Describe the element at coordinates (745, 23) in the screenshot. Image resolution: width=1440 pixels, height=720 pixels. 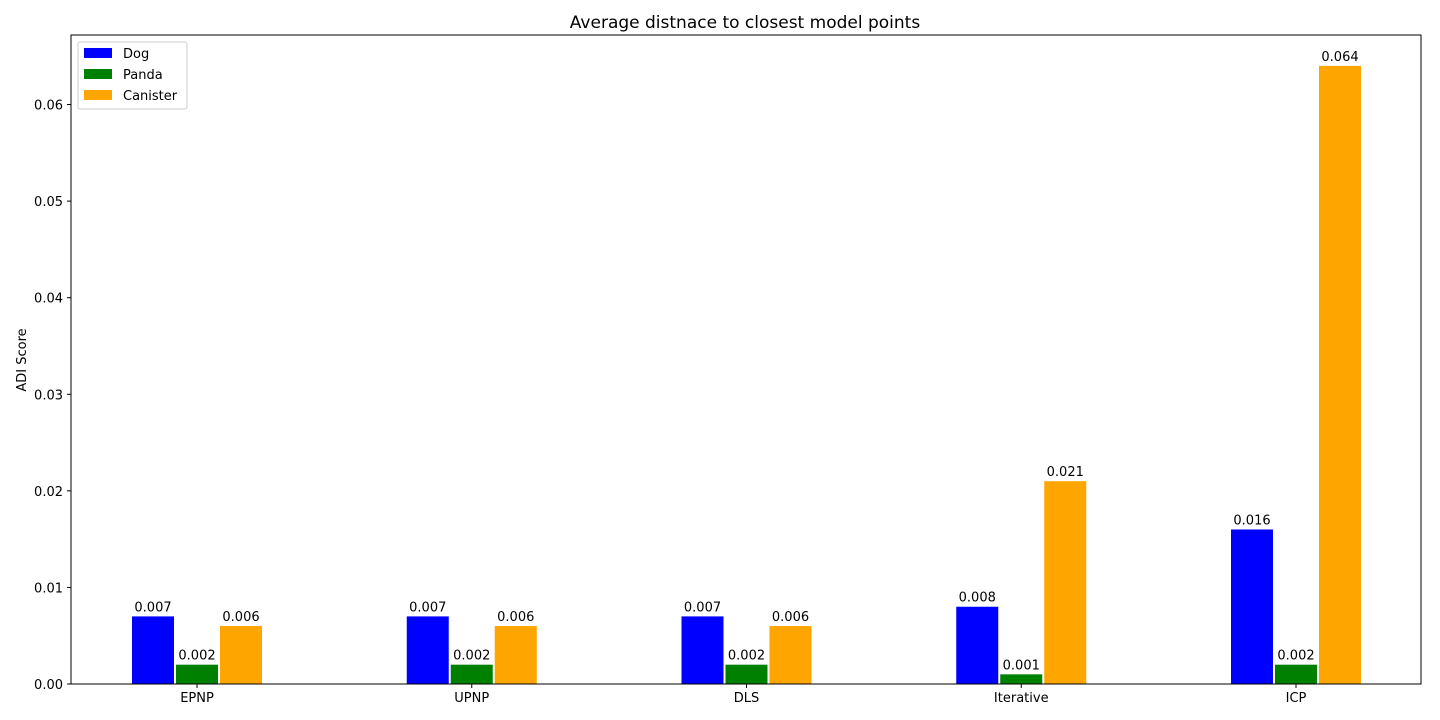
I see `chart-title: Average distnace to closest model points` at that location.